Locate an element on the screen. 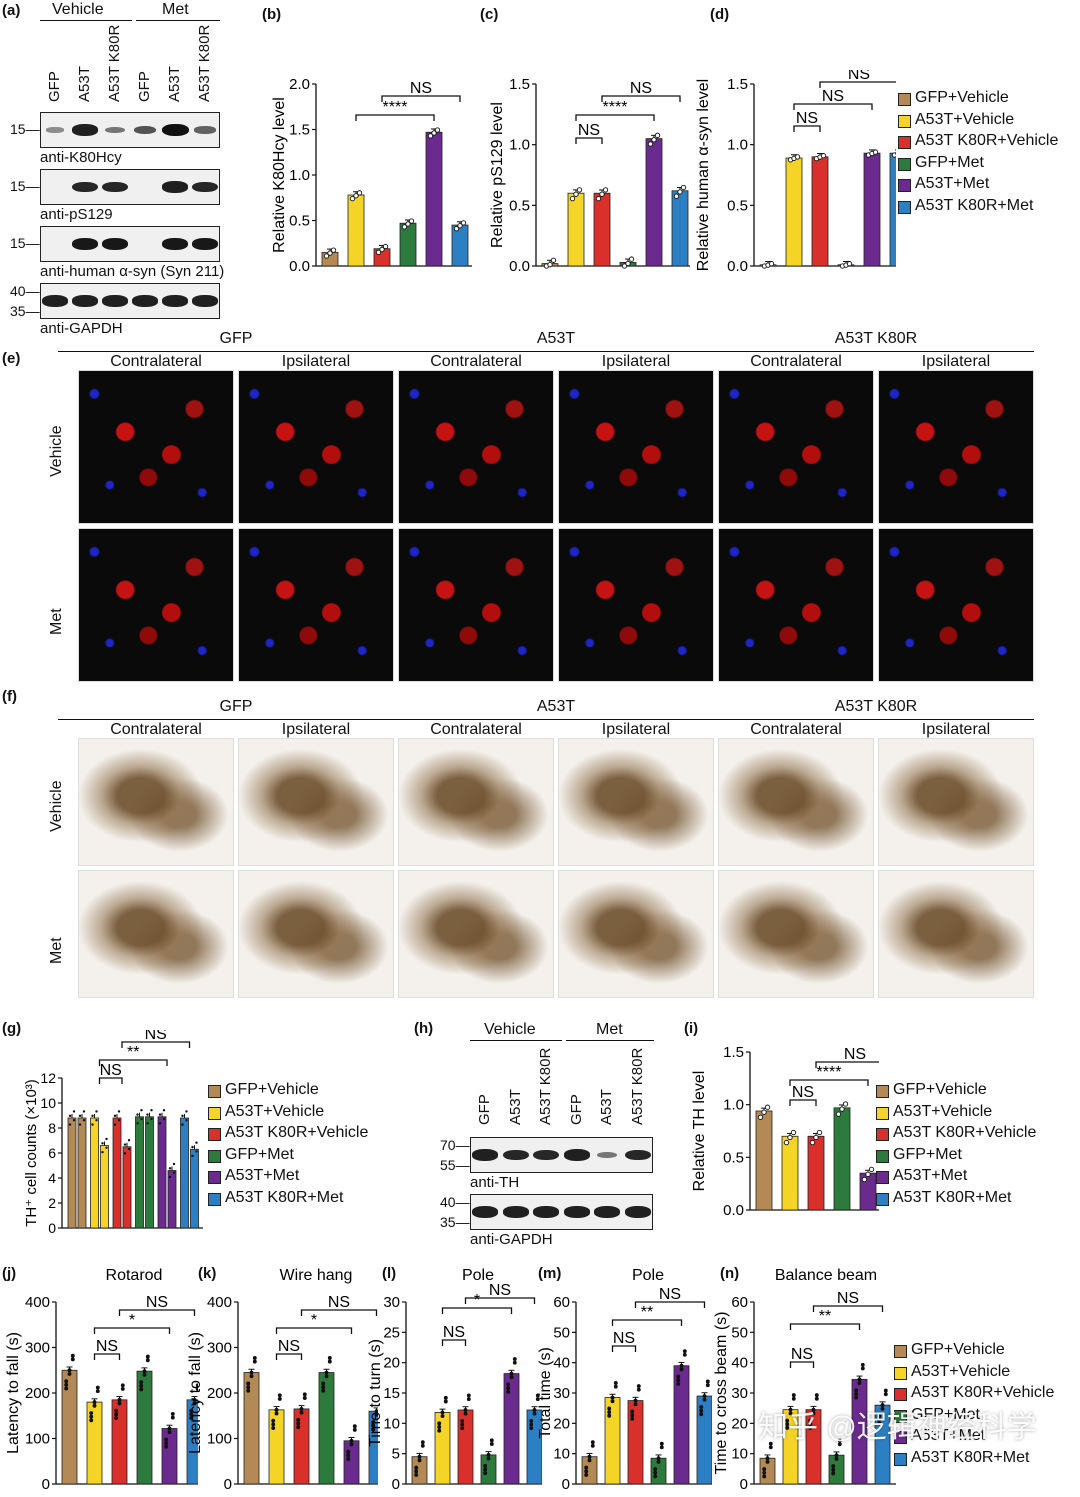 The height and width of the screenshot is (1497, 1080). lane-label-4: A53T is located at coordinates (607, 1107).